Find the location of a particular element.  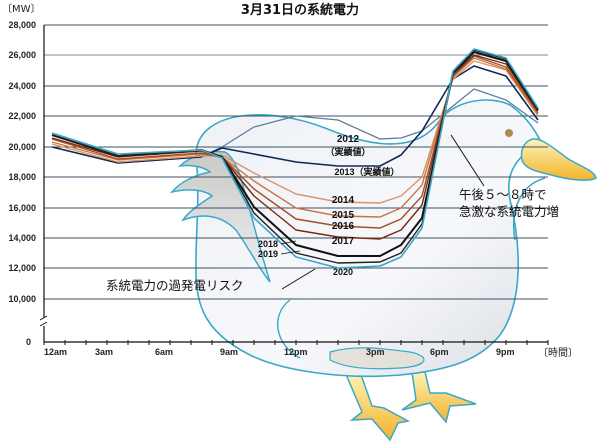

svg-text: 3am is located at coordinates (104, 352).